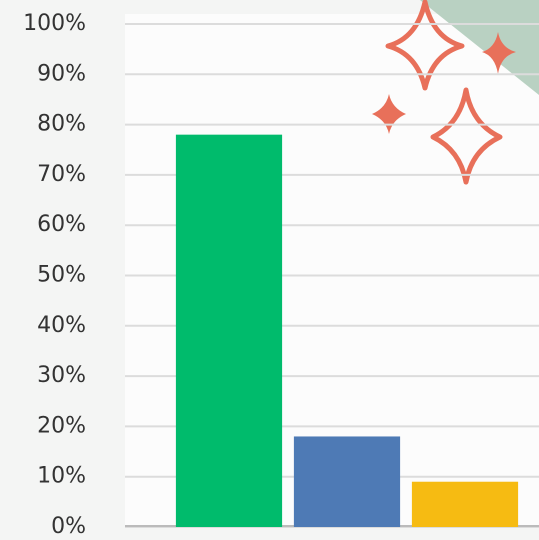  I want to click on y-tick-label: 50%, so click(61, 275).